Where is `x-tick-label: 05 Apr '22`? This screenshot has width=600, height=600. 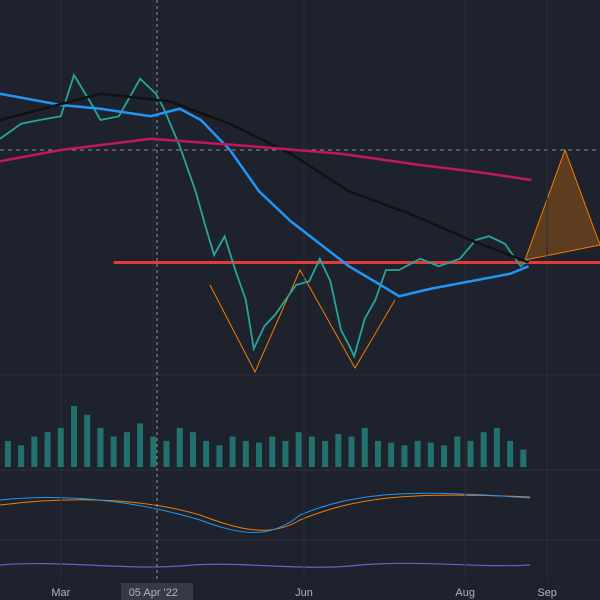
x-tick-label: 05 Apr '22 is located at coordinates (153, 593).